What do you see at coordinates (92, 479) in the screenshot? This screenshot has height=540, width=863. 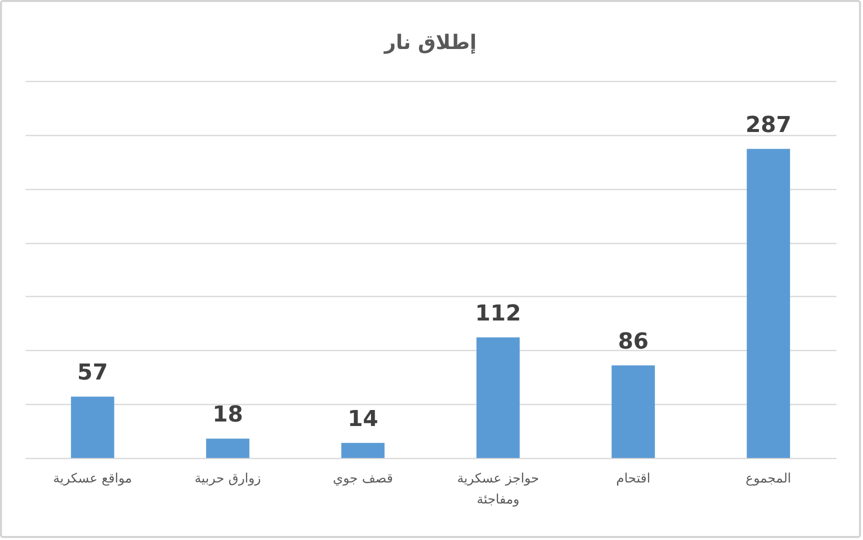 I see `x-tick-label: مواقع عسكرية` at bounding box center [92, 479].